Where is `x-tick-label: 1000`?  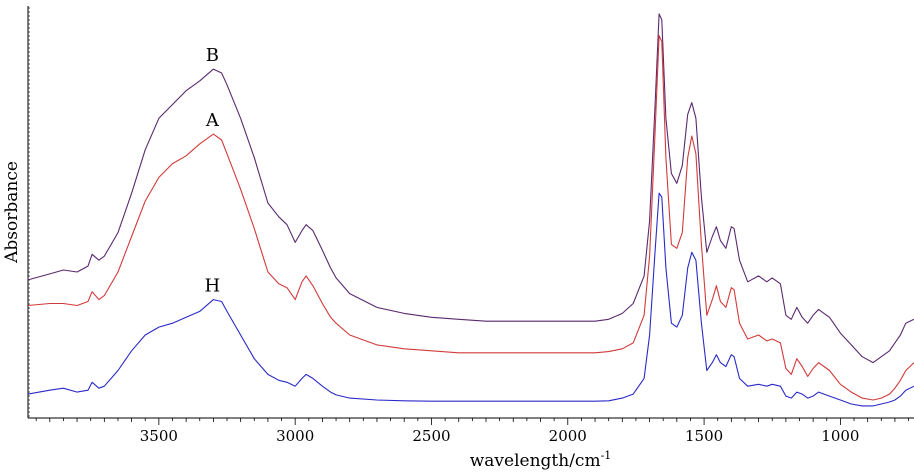 x-tick-label: 1000 is located at coordinates (840, 436).